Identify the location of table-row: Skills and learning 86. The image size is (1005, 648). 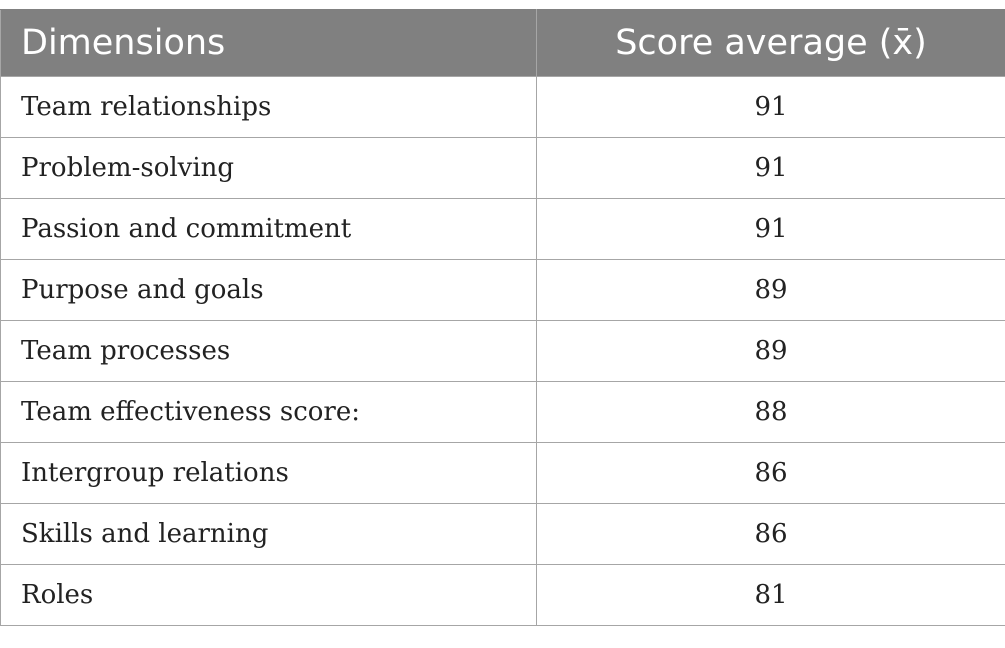
(502, 534).